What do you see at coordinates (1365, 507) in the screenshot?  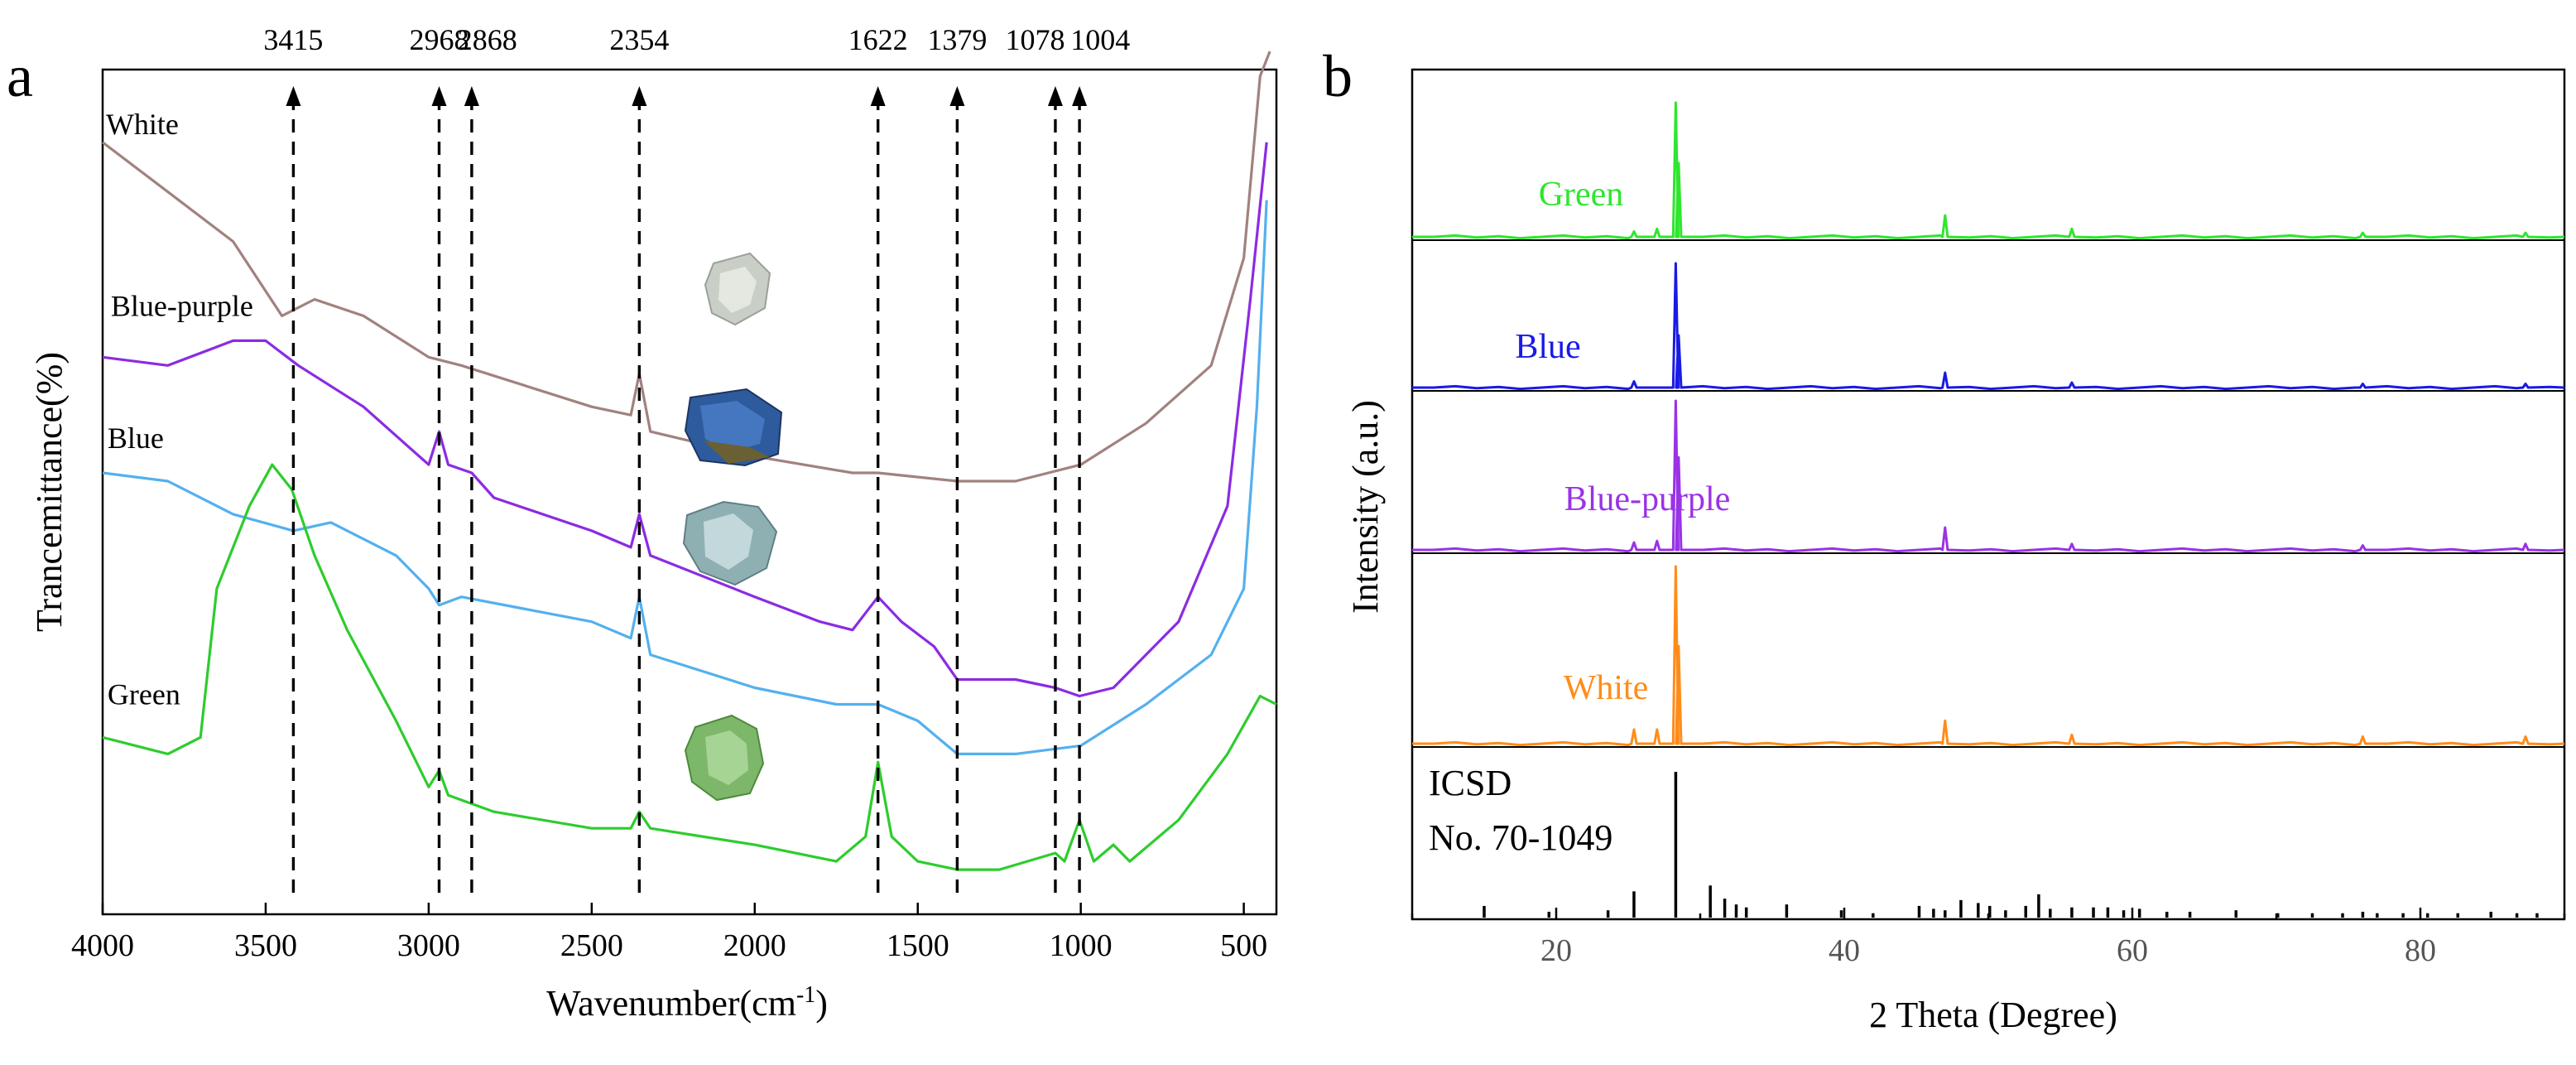 I see `xrd-y-axis-title: Intensity (a.u.)` at bounding box center [1365, 507].